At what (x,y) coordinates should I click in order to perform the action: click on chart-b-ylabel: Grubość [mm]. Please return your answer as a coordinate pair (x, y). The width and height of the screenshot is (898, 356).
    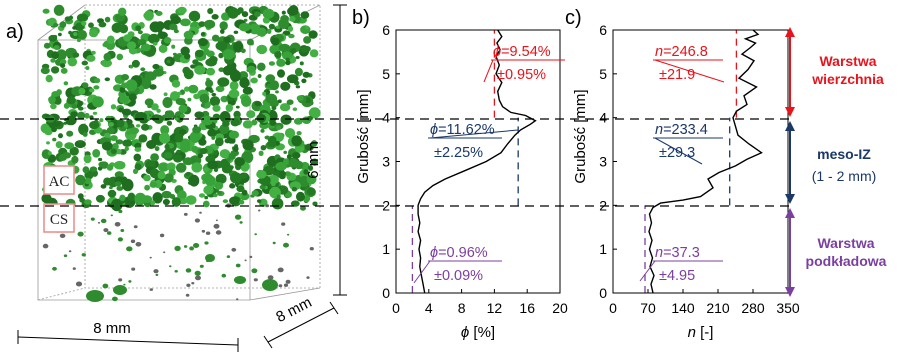
    Looking at the image, I should click on (363, 136).